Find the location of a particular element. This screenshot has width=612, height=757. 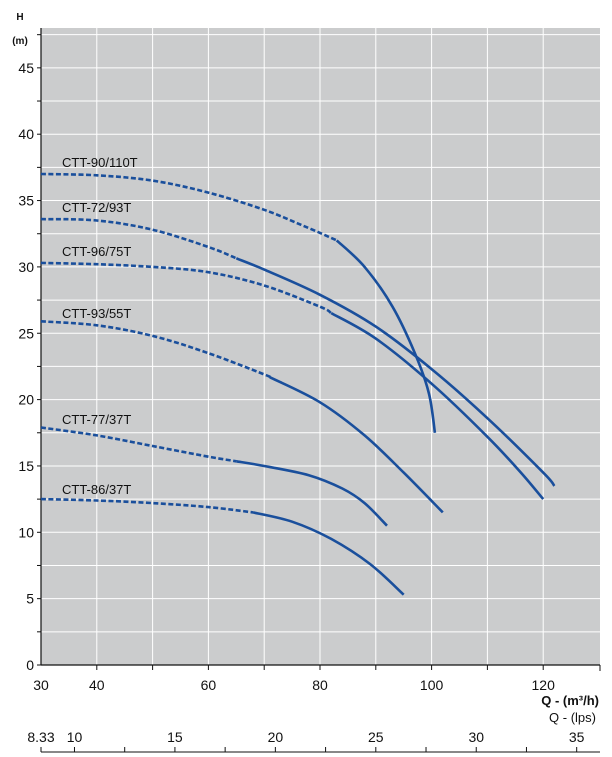

y-tick-label: 15 is located at coordinates (26, 466).